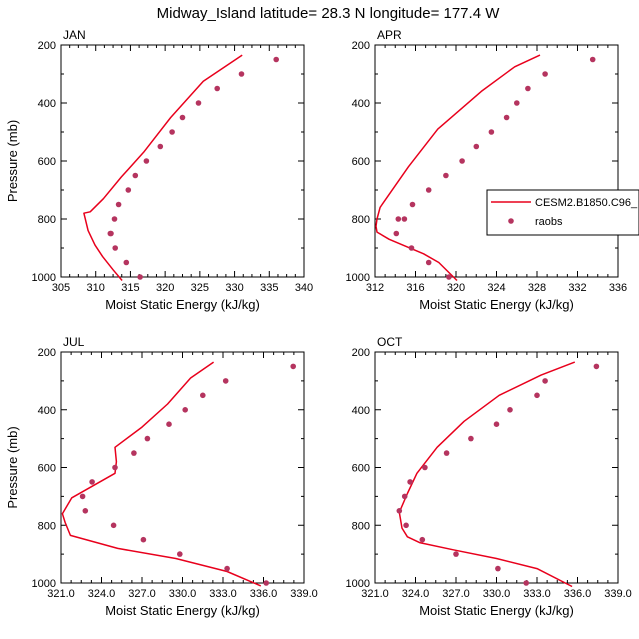 The image size is (639, 639). What do you see at coordinates (234, 288) in the screenshot?
I see `x-tick-label: 330` at bounding box center [234, 288].